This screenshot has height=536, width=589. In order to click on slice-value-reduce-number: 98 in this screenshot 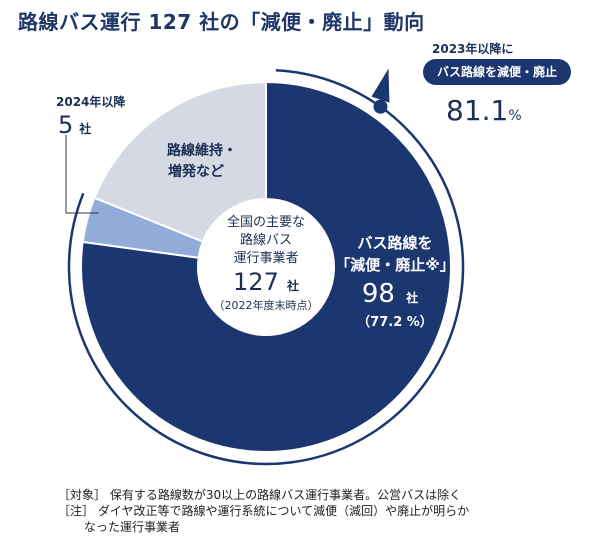, I will do `click(378, 294)`.